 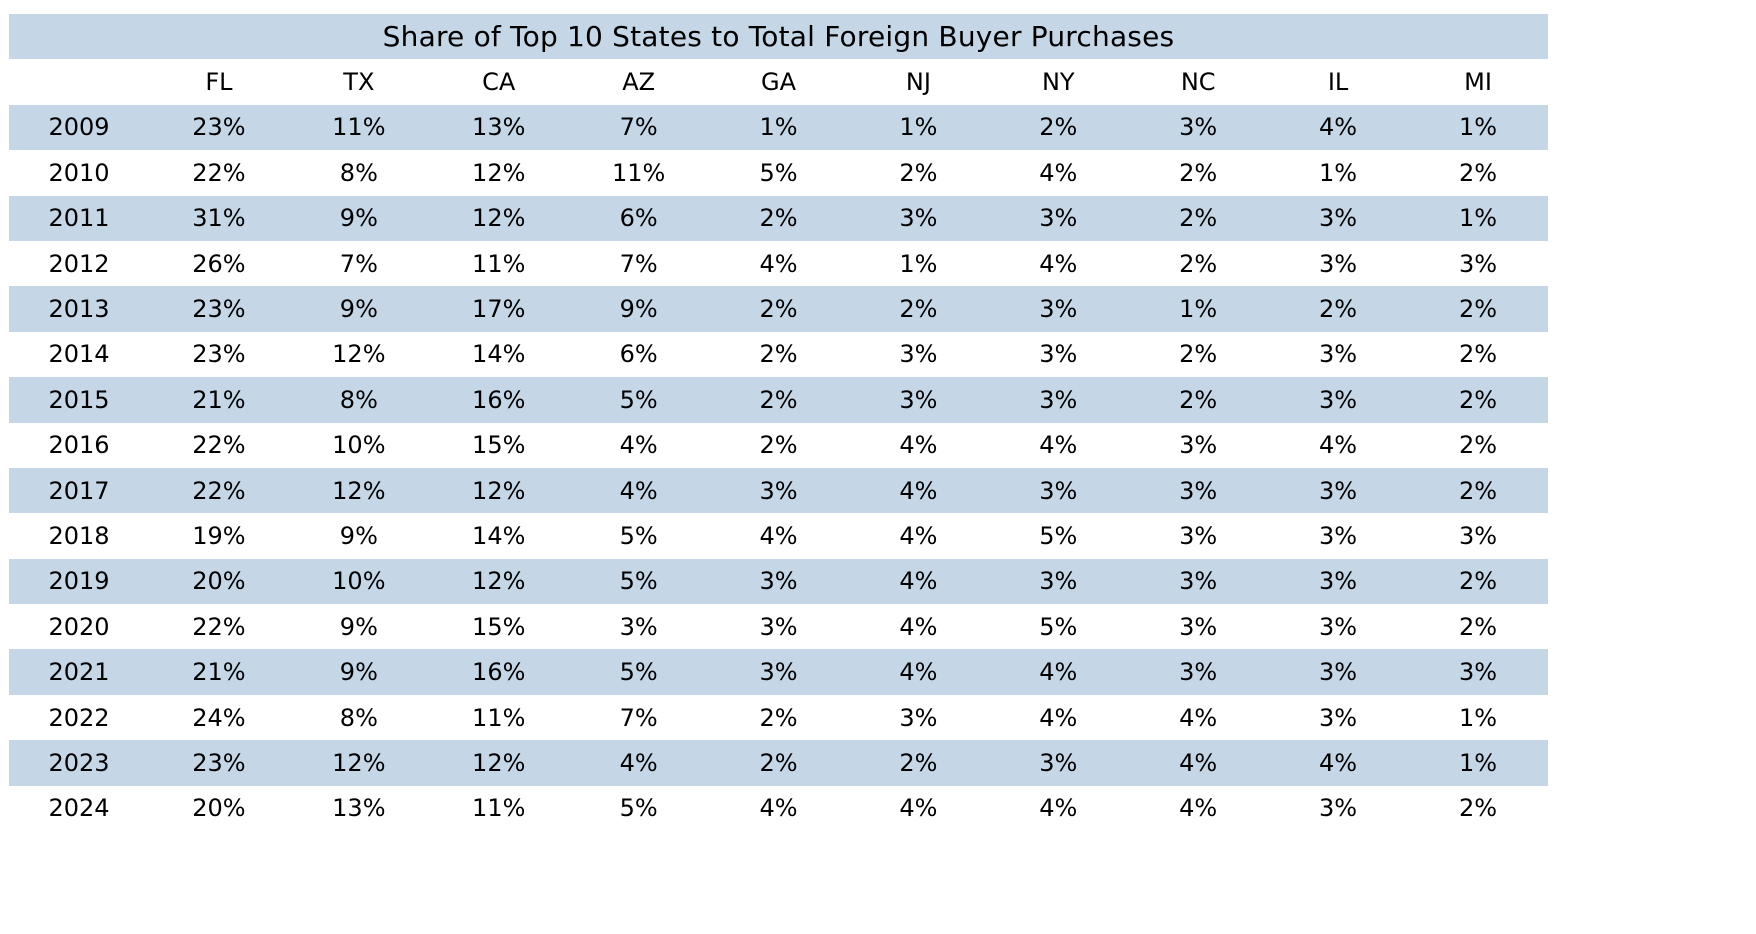 What do you see at coordinates (1198, 82) in the screenshot?
I see `column-header-nc: NC` at bounding box center [1198, 82].